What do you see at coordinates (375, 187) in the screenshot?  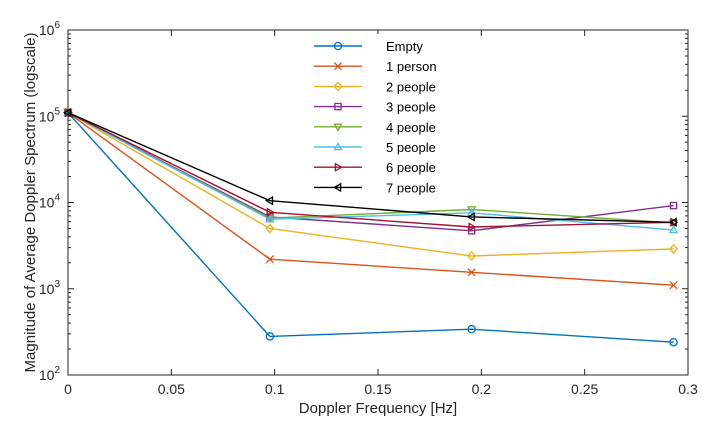 I see `legend-item: 7 people` at bounding box center [375, 187].